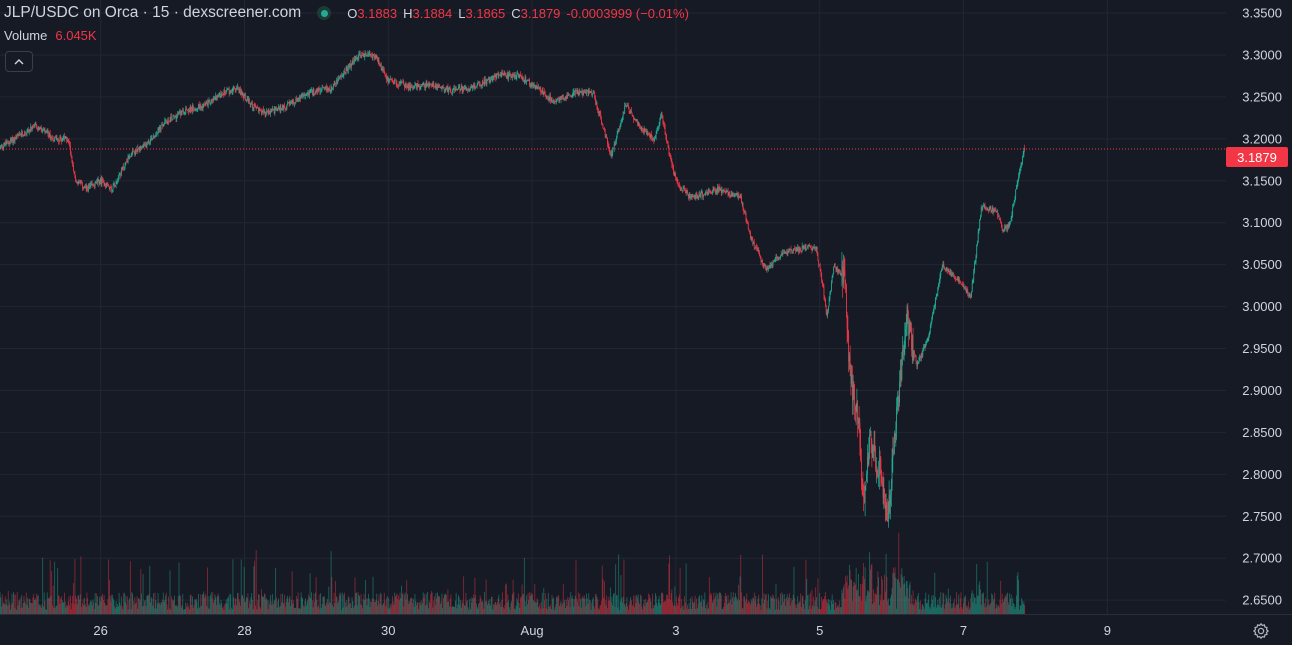 This screenshot has width=1292, height=645. Describe the element at coordinates (513, 573) in the screenshot. I see `volume-bars` at that location.